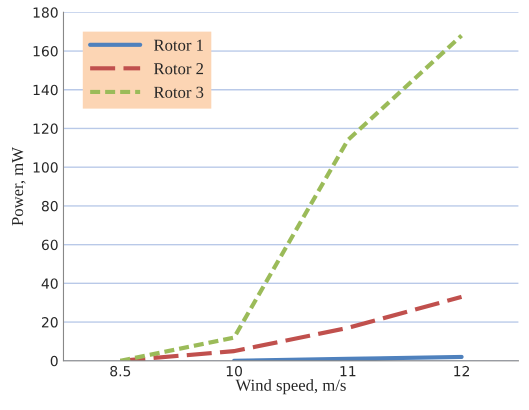  What do you see at coordinates (179, 92) in the screenshot?
I see `legend-label: Rotor 3` at bounding box center [179, 92].